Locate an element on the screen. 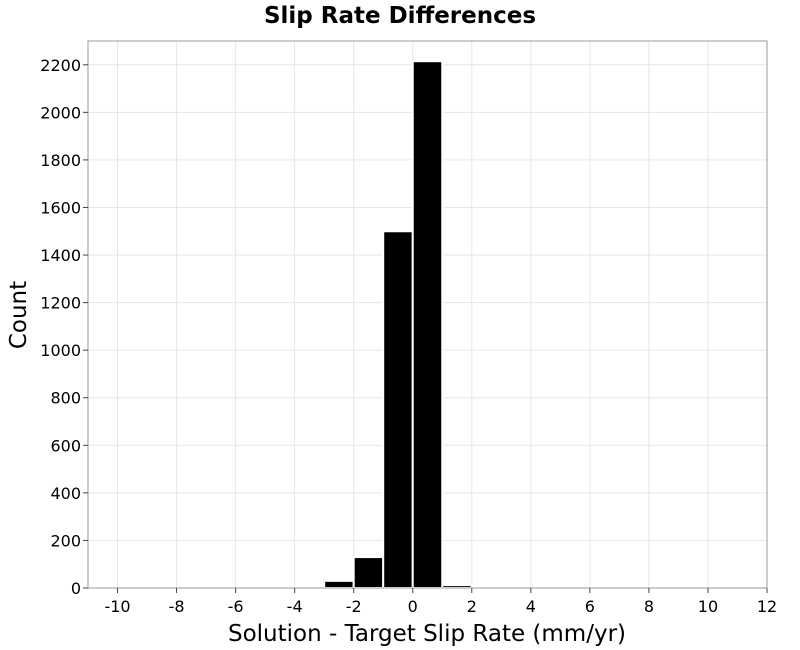 Image resolution: width=800 pixels, height=650 pixels. x-tick-label: -4 is located at coordinates (295, 606).